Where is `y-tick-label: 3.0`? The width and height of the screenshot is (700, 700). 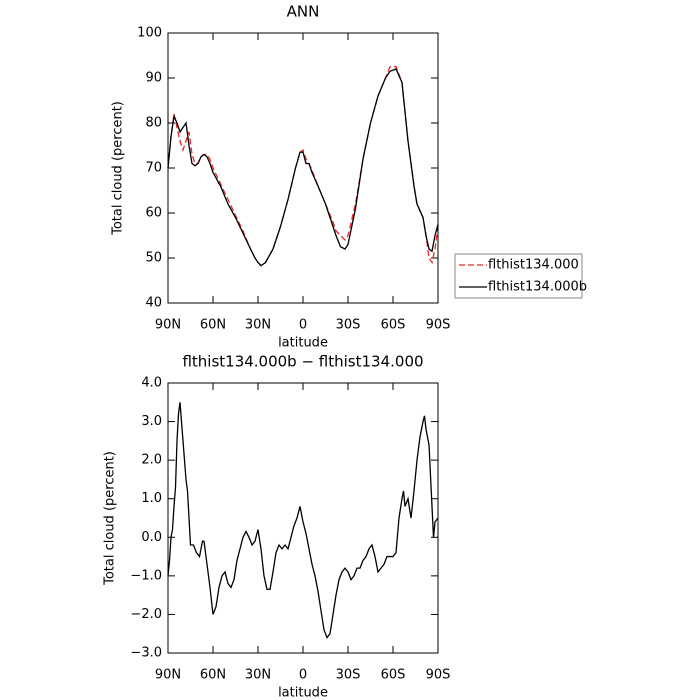
y-tick-label: 3.0 is located at coordinates (151, 421).